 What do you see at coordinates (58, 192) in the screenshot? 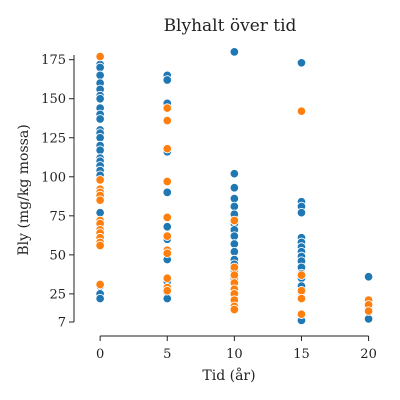
I see `y-axis: 7 25 50 75 100 125 150 175` at bounding box center [58, 192].